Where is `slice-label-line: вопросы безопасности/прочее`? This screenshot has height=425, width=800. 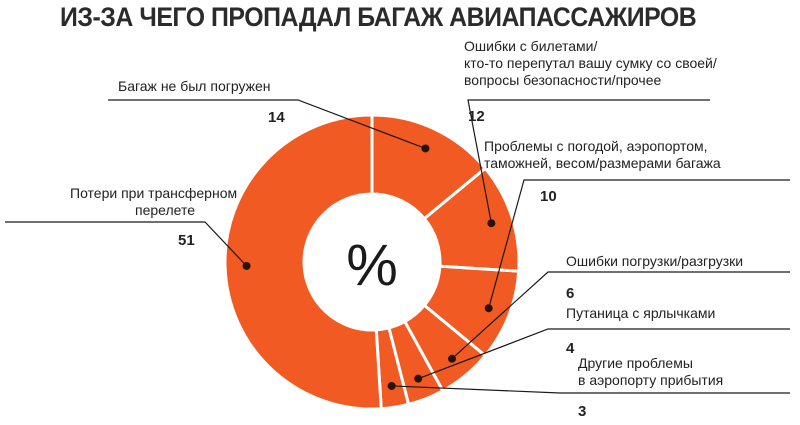 slice-label-line: вопросы безопасности/прочее is located at coordinates (563, 80).